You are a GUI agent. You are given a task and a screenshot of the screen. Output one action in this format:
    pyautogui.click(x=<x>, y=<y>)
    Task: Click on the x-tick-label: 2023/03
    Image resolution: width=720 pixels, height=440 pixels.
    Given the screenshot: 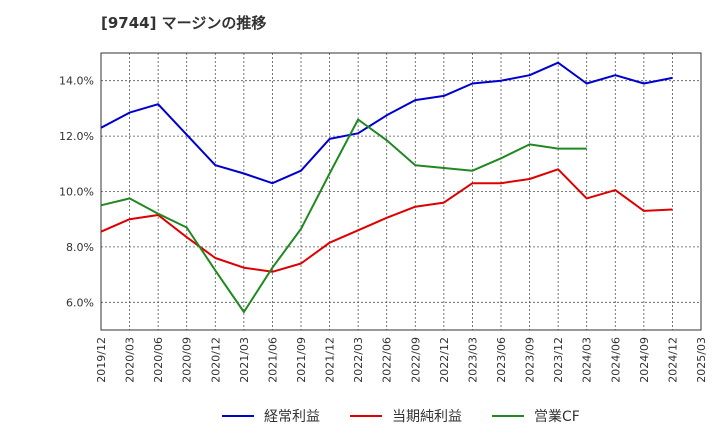 What is the action you would take?
    pyautogui.click(x=472, y=360)
    